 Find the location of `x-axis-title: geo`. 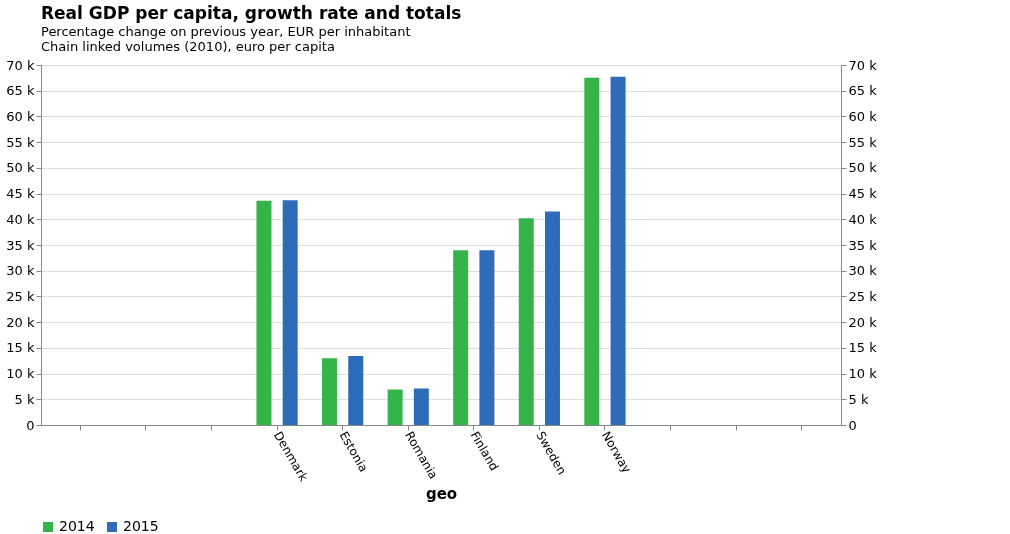

x-axis-title: geo is located at coordinates (441, 494).